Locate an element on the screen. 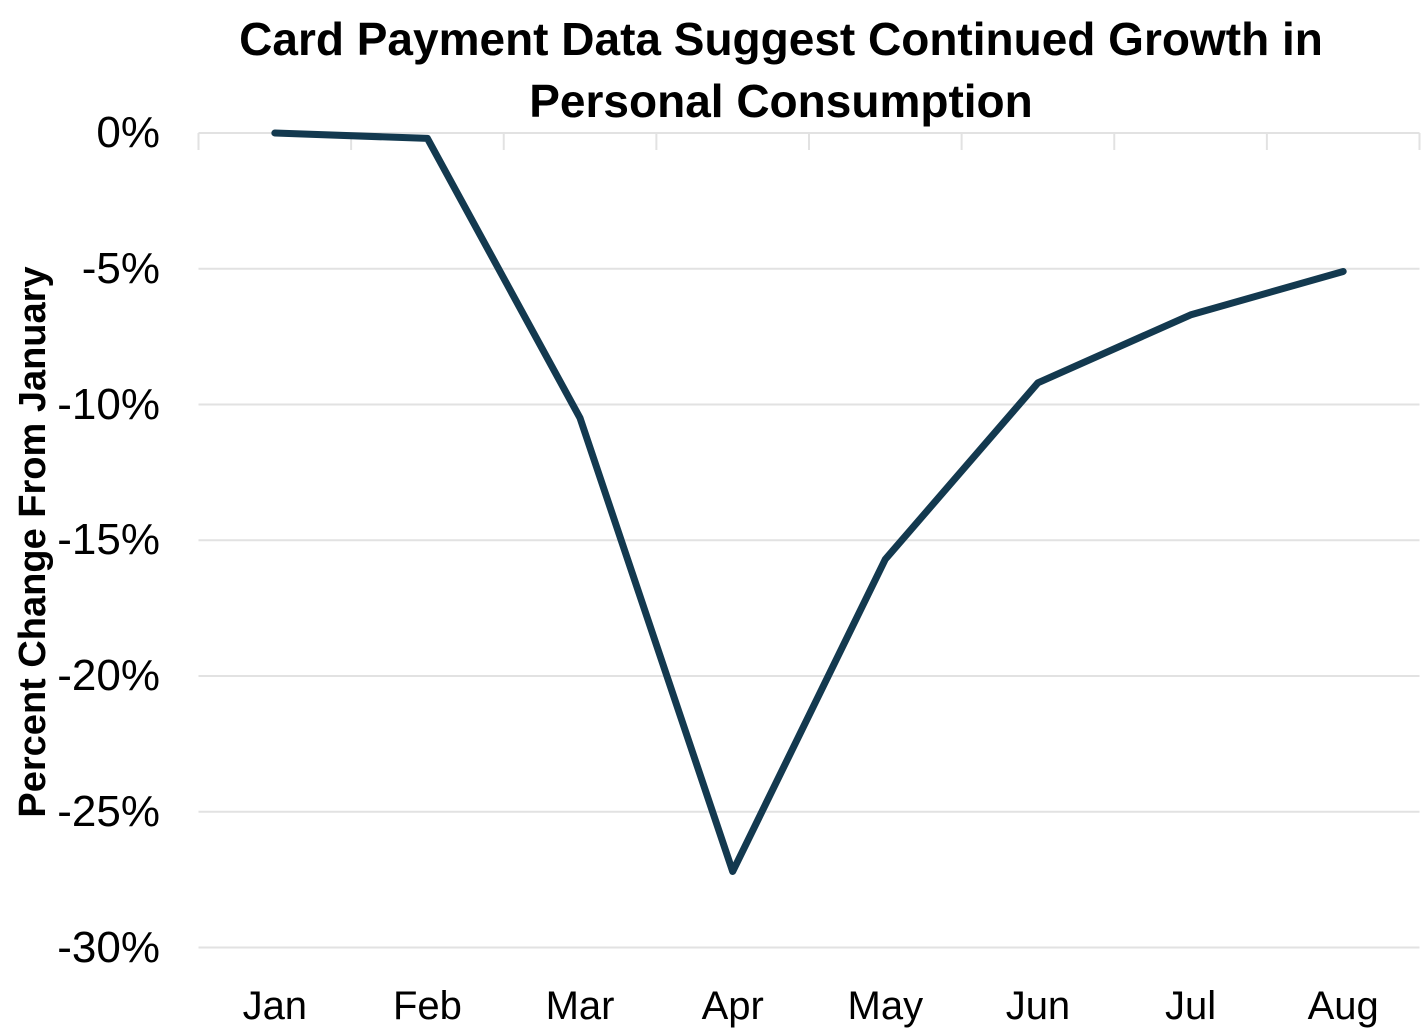 The height and width of the screenshot is (1032, 1421). x-tick-label: Mar is located at coordinates (580, 1006).